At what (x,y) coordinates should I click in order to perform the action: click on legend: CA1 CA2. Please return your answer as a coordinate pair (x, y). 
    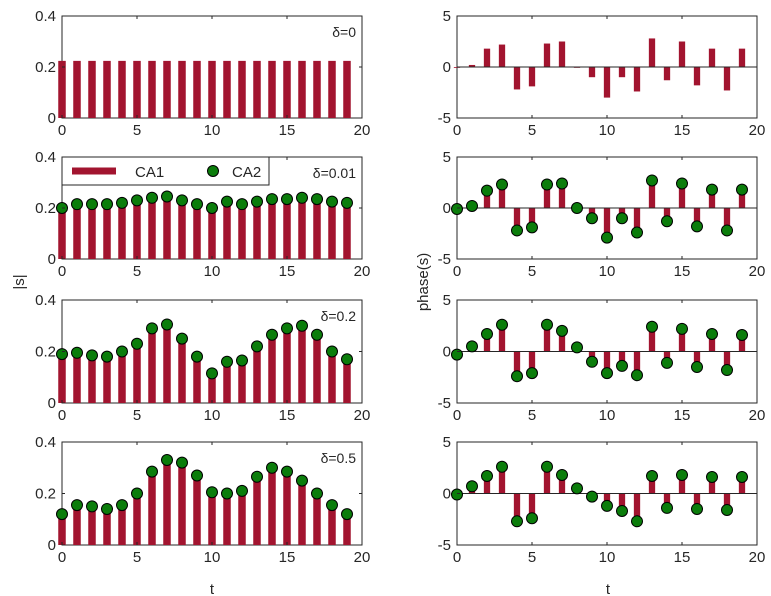
    Looking at the image, I should click on (165, 171).